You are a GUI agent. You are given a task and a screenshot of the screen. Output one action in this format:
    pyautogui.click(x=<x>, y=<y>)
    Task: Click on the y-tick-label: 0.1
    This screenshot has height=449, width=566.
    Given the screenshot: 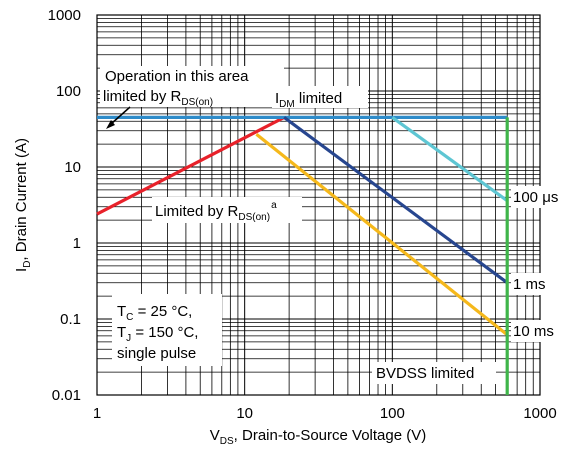 What is the action you would take?
    pyautogui.click(x=70, y=319)
    